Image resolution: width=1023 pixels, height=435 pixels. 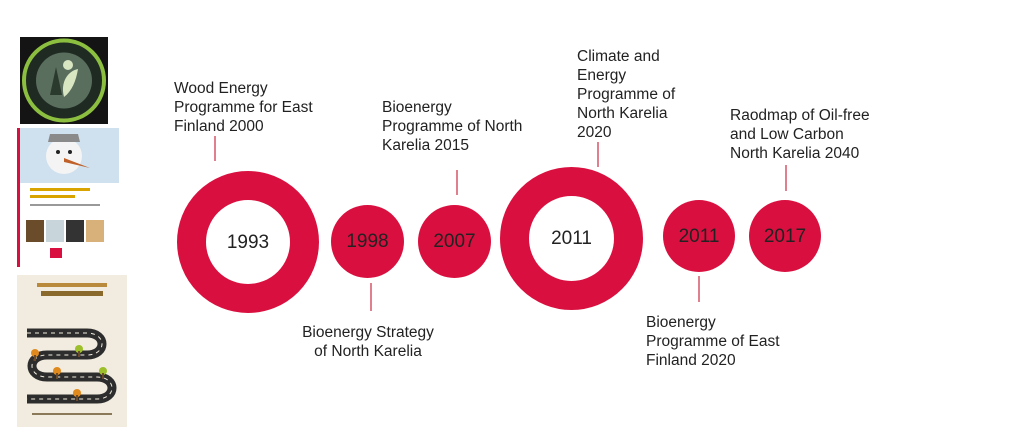 I want to click on timeline-year: 1993, so click(x=248, y=242).